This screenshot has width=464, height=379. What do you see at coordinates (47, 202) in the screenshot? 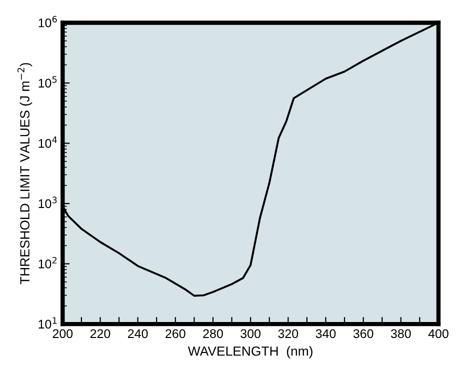
I see `y-tick-label: 10$^{3}$` at bounding box center [47, 202].